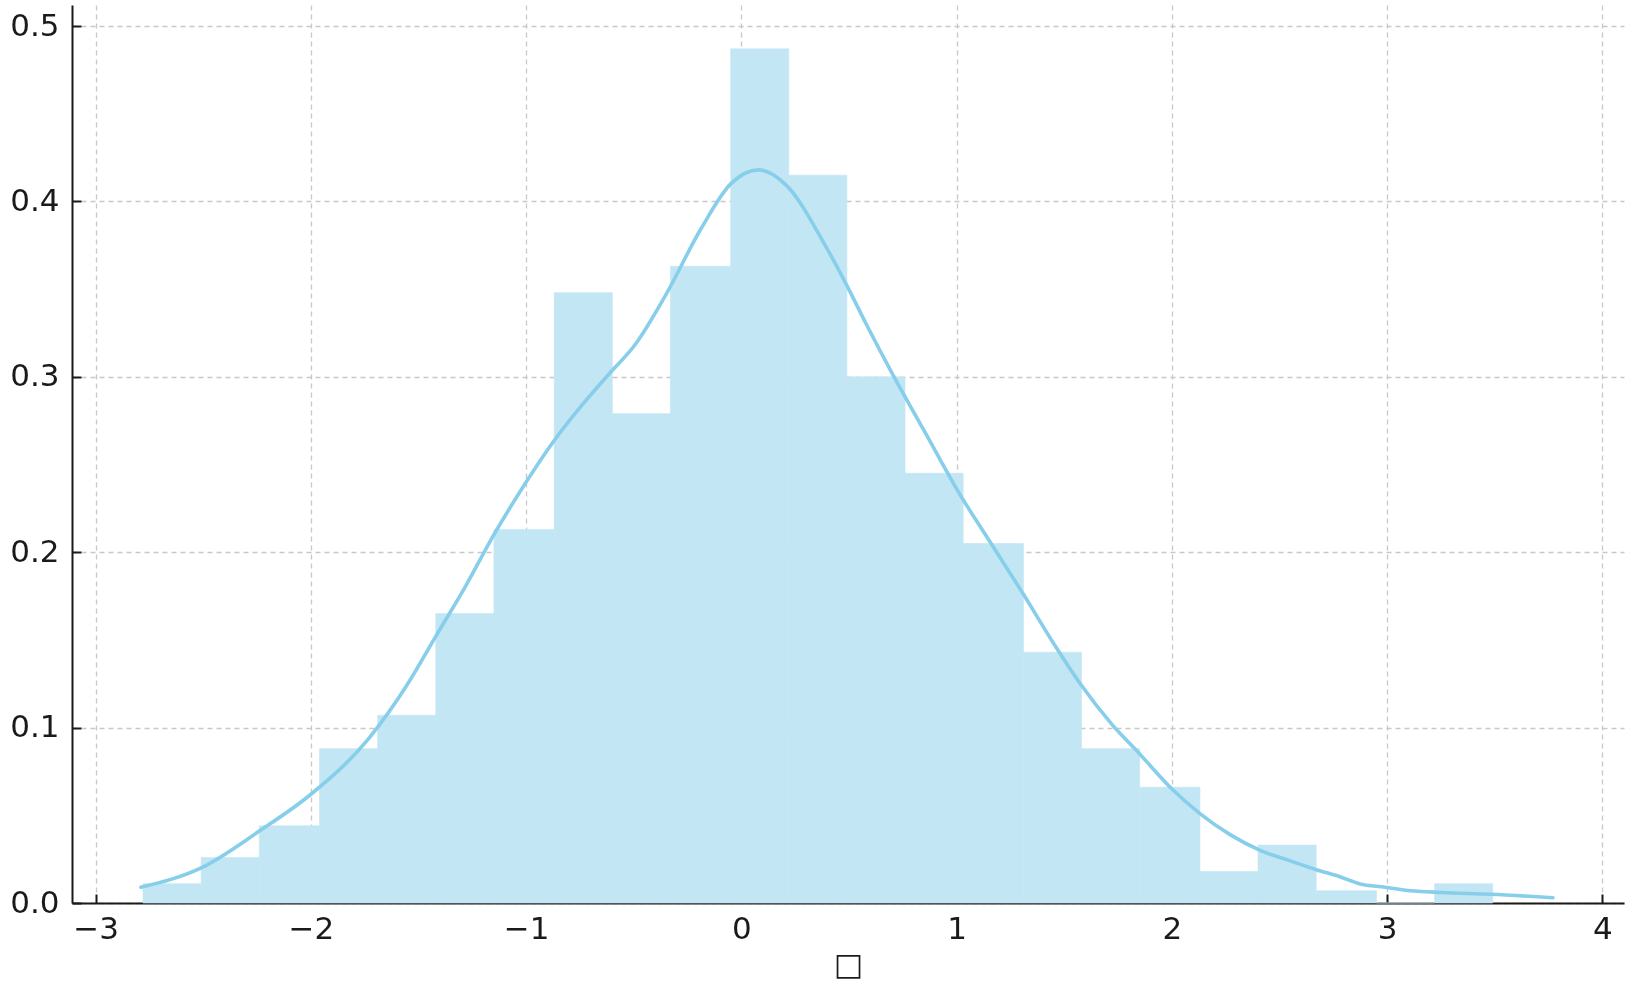  Describe the element at coordinates (35, 24) in the screenshot. I see `y-tick-label: 0.5` at that location.